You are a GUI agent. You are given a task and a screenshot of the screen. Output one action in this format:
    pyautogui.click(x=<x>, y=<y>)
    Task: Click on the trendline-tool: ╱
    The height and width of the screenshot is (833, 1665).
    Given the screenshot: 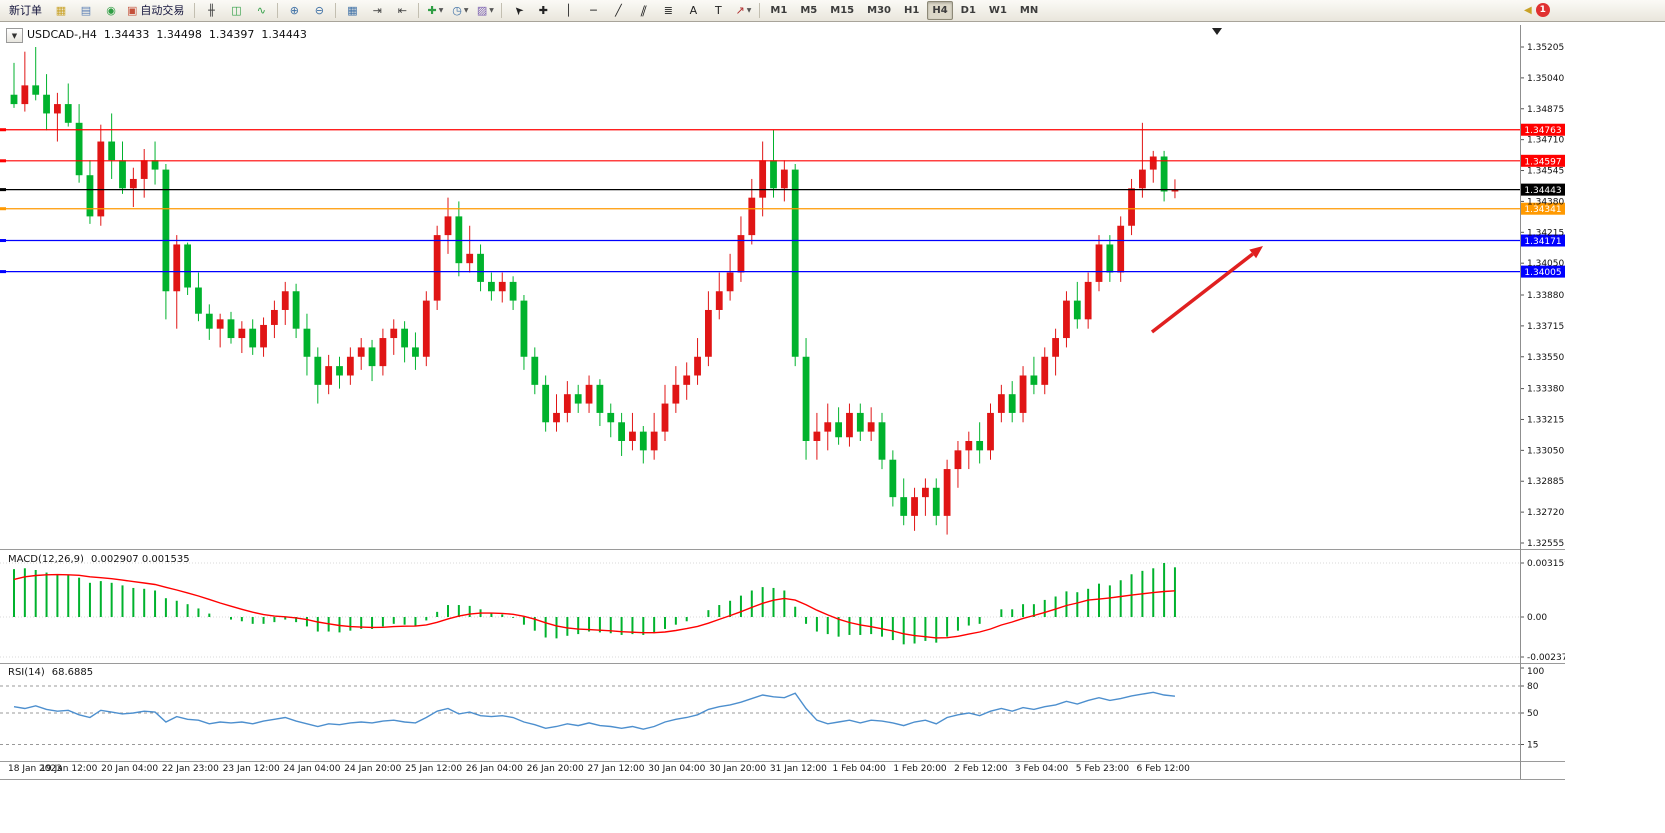 What is the action you would take?
    pyautogui.click(x=618, y=11)
    